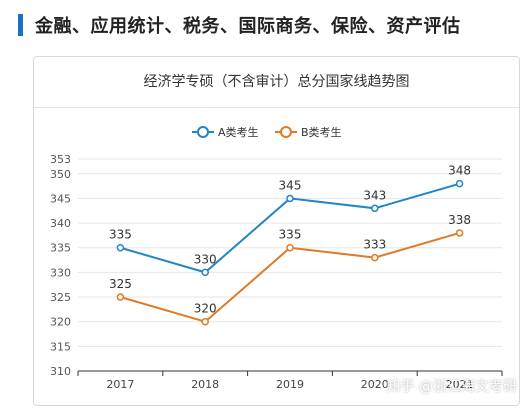 This screenshot has height=410, width=529. What do you see at coordinates (374, 245) in the screenshot?
I see `data-label: 333` at bounding box center [374, 245].